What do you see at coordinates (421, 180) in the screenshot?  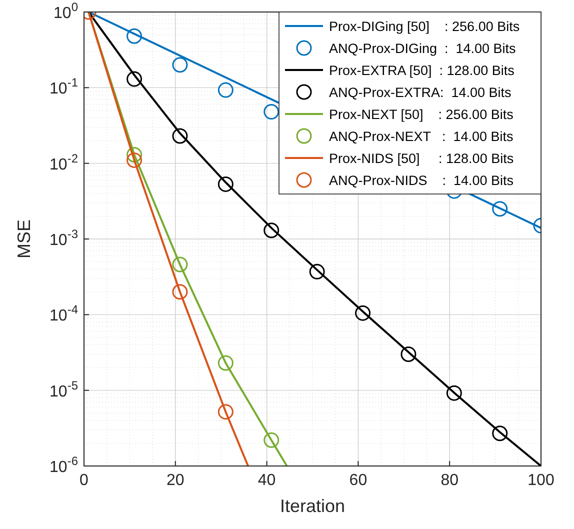 I see `legend-label: ANQ-Prox-NIDS : 14.00 Bits` at bounding box center [421, 180].